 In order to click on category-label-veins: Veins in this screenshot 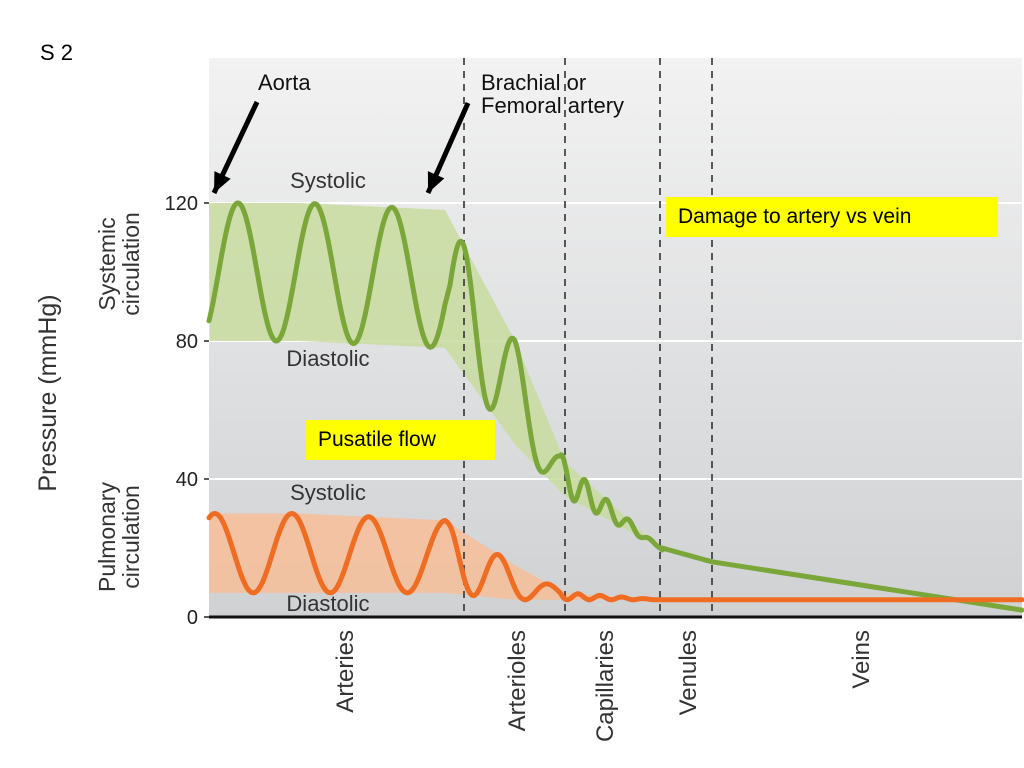, I will do `click(861, 659)`.